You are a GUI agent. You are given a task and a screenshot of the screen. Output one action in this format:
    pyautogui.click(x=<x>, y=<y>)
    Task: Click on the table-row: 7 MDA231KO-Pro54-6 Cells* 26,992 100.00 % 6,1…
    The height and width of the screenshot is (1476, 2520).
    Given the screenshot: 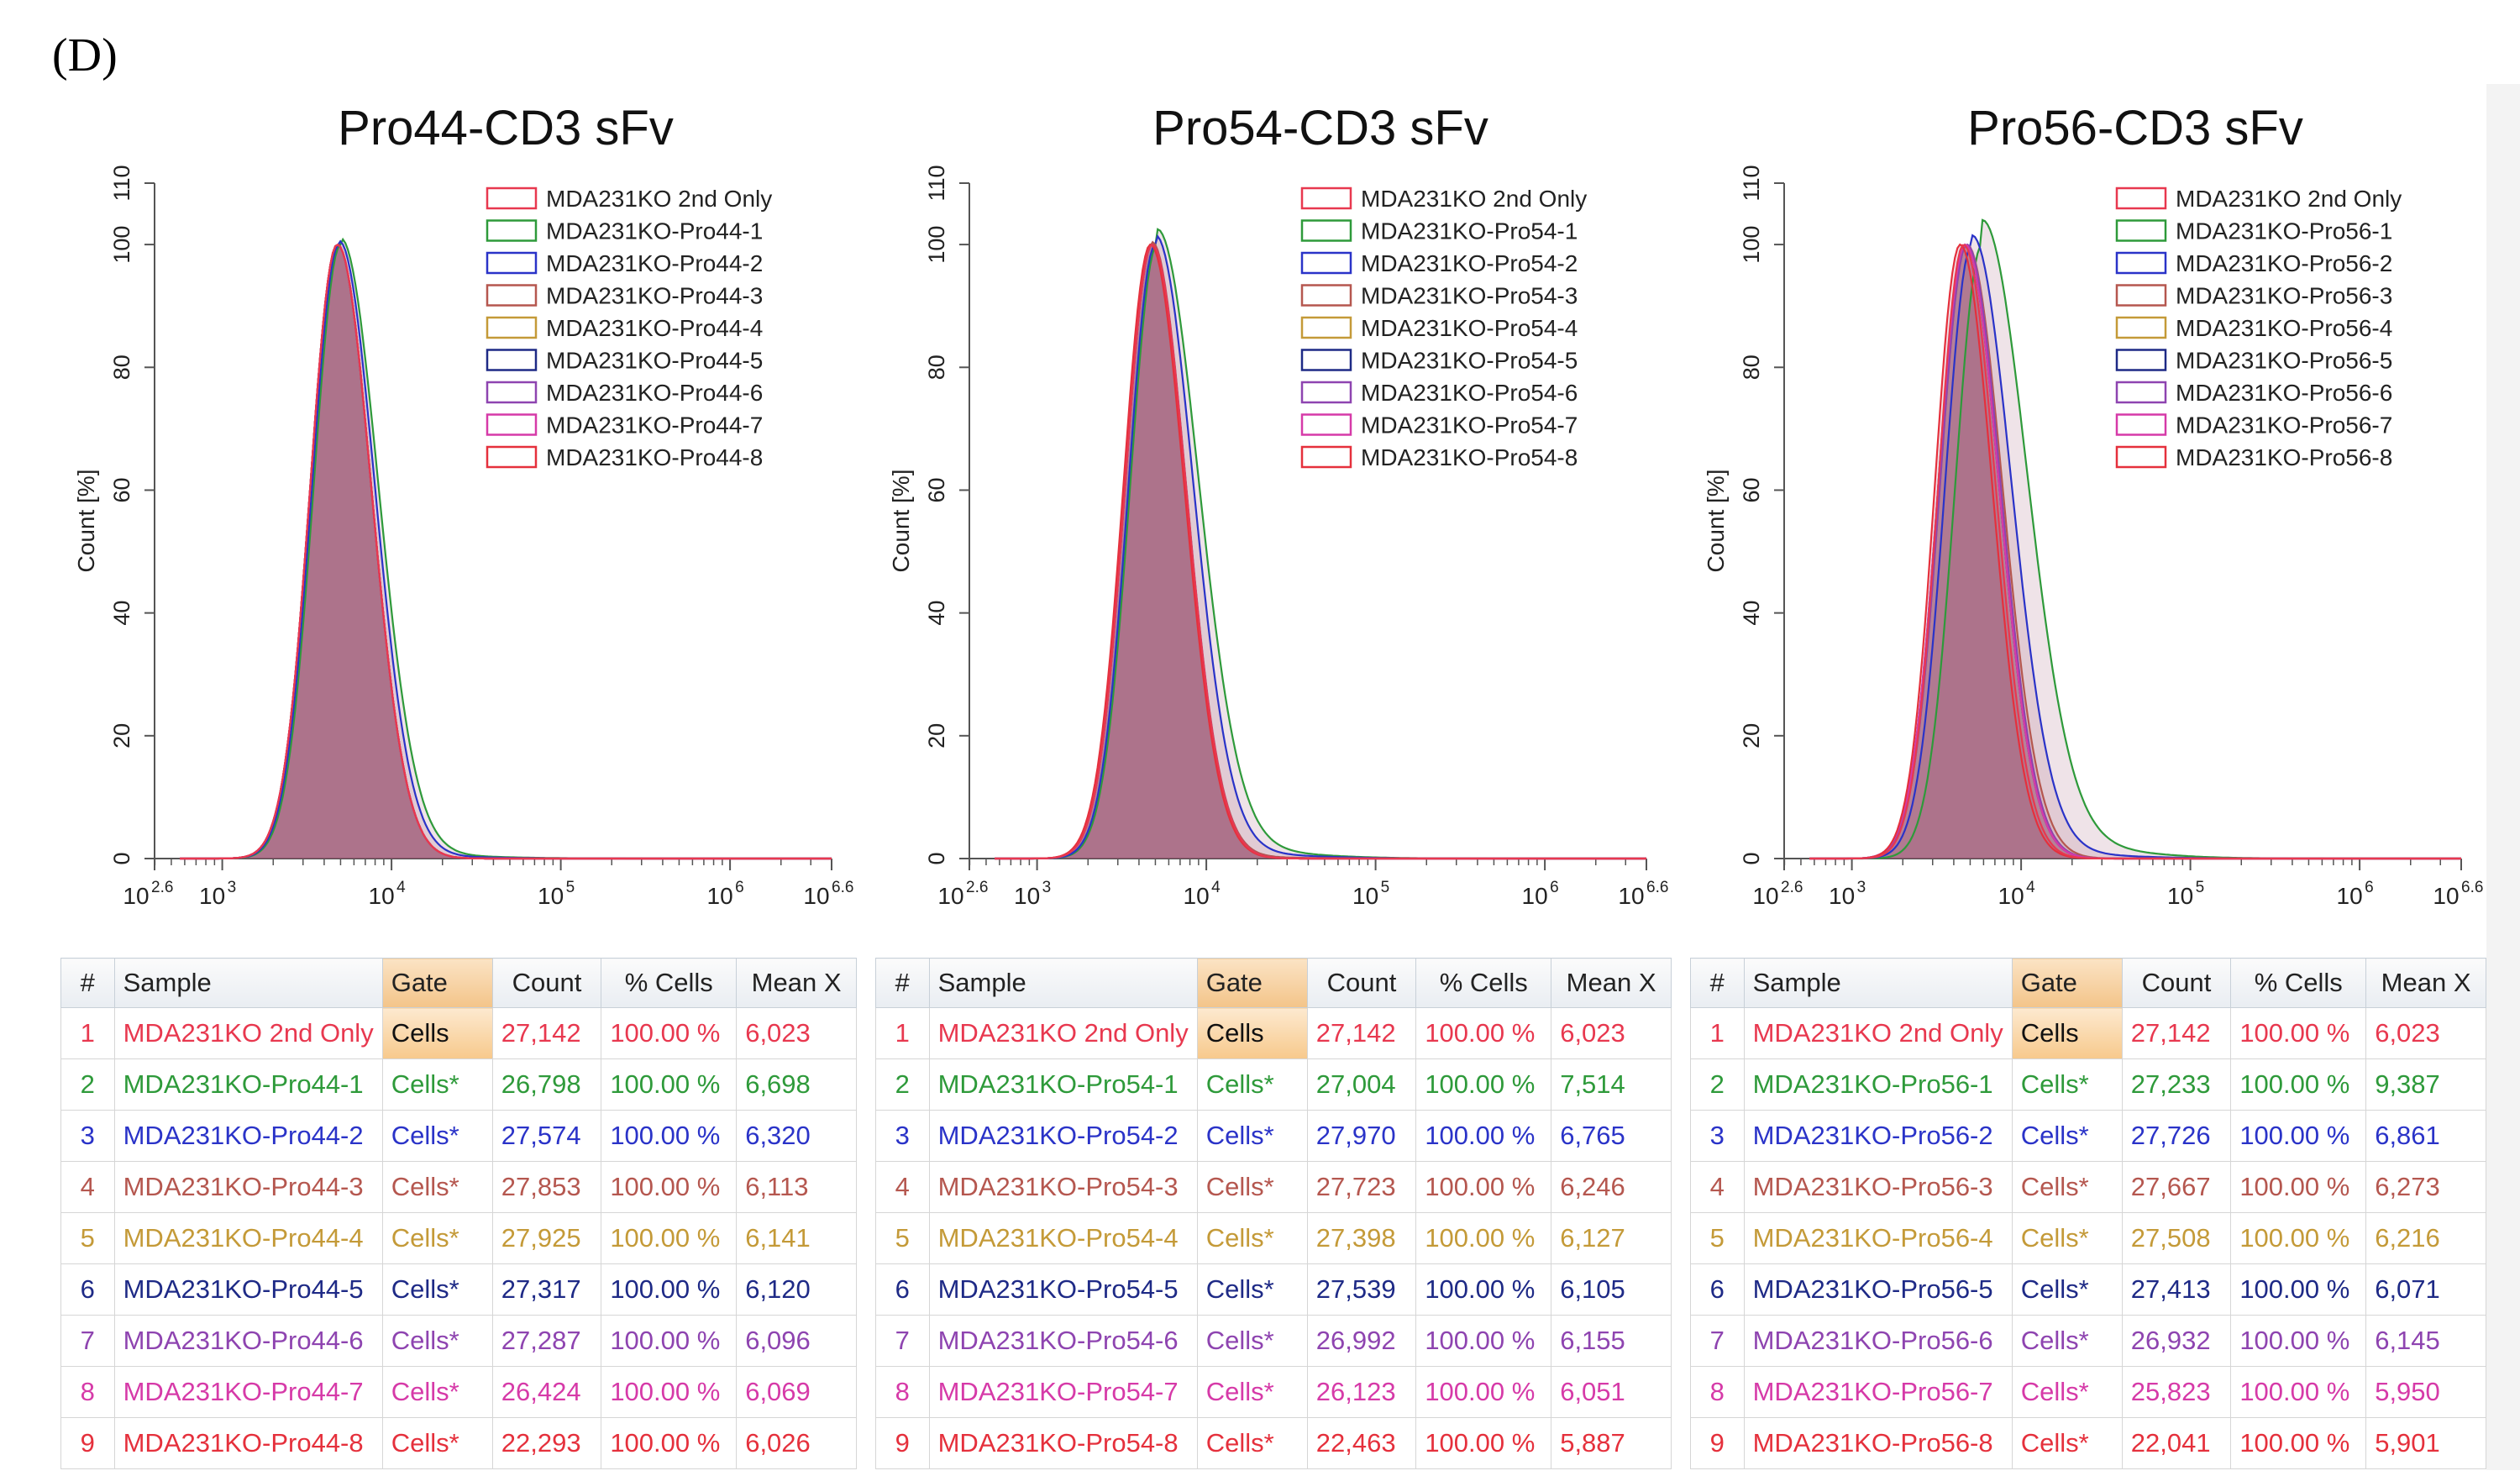 What is the action you would take?
    pyautogui.click(x=1273, y=1341)
    